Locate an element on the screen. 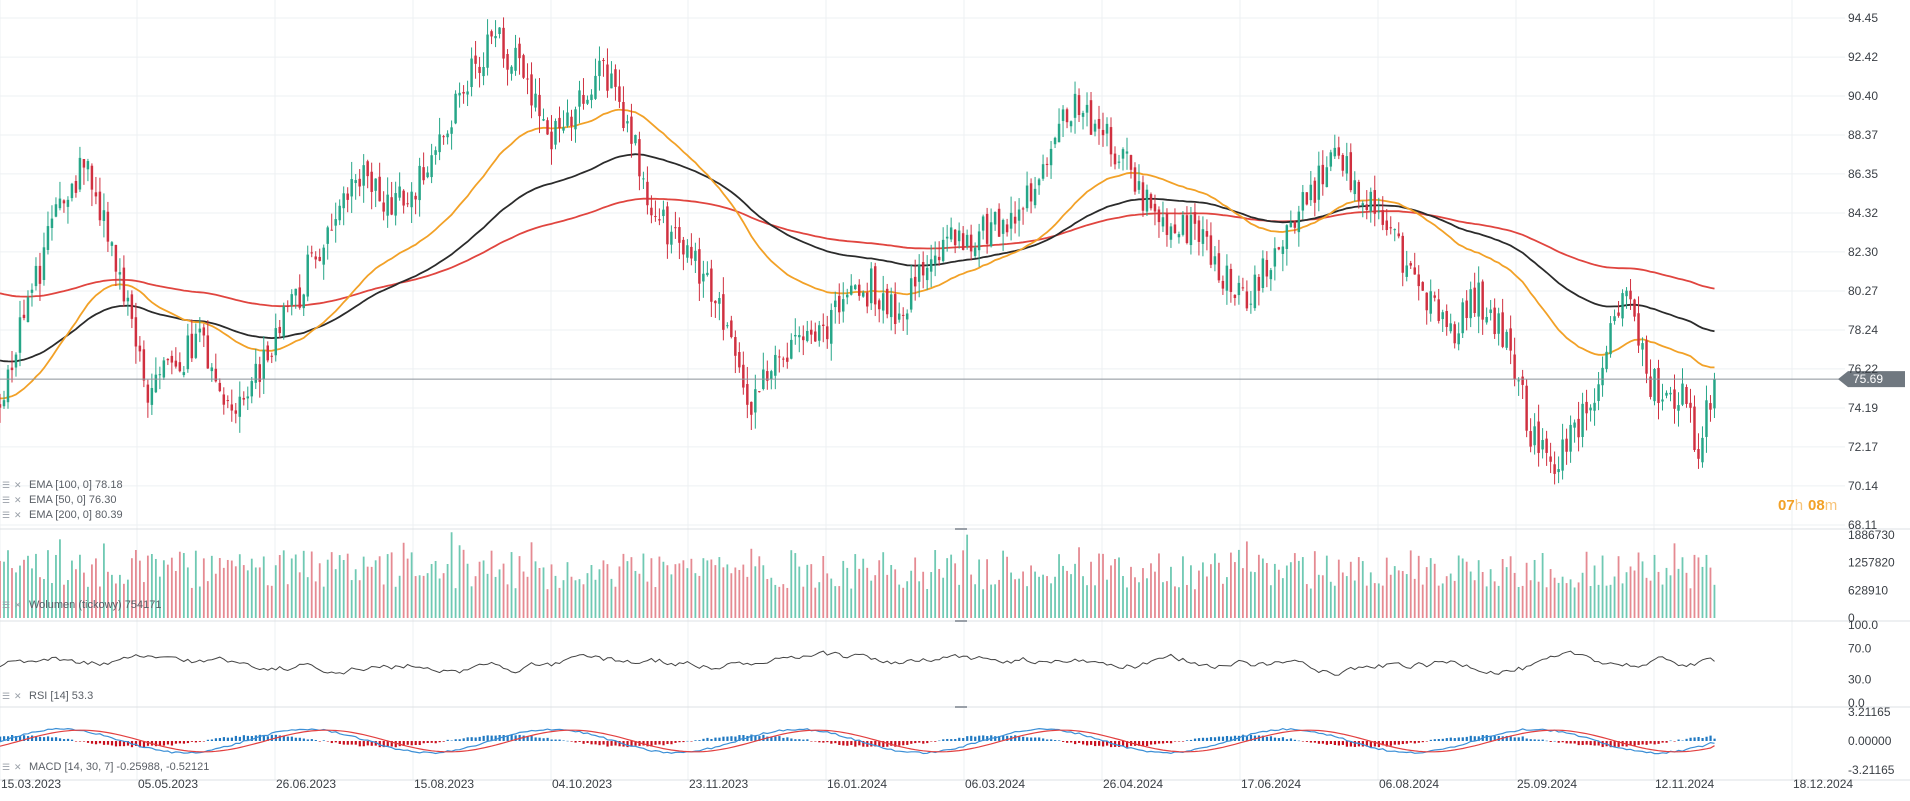  ema100-legend: ☰ ✕ EMA [100, 0] 78.18 is located at coordinates (62, 485).